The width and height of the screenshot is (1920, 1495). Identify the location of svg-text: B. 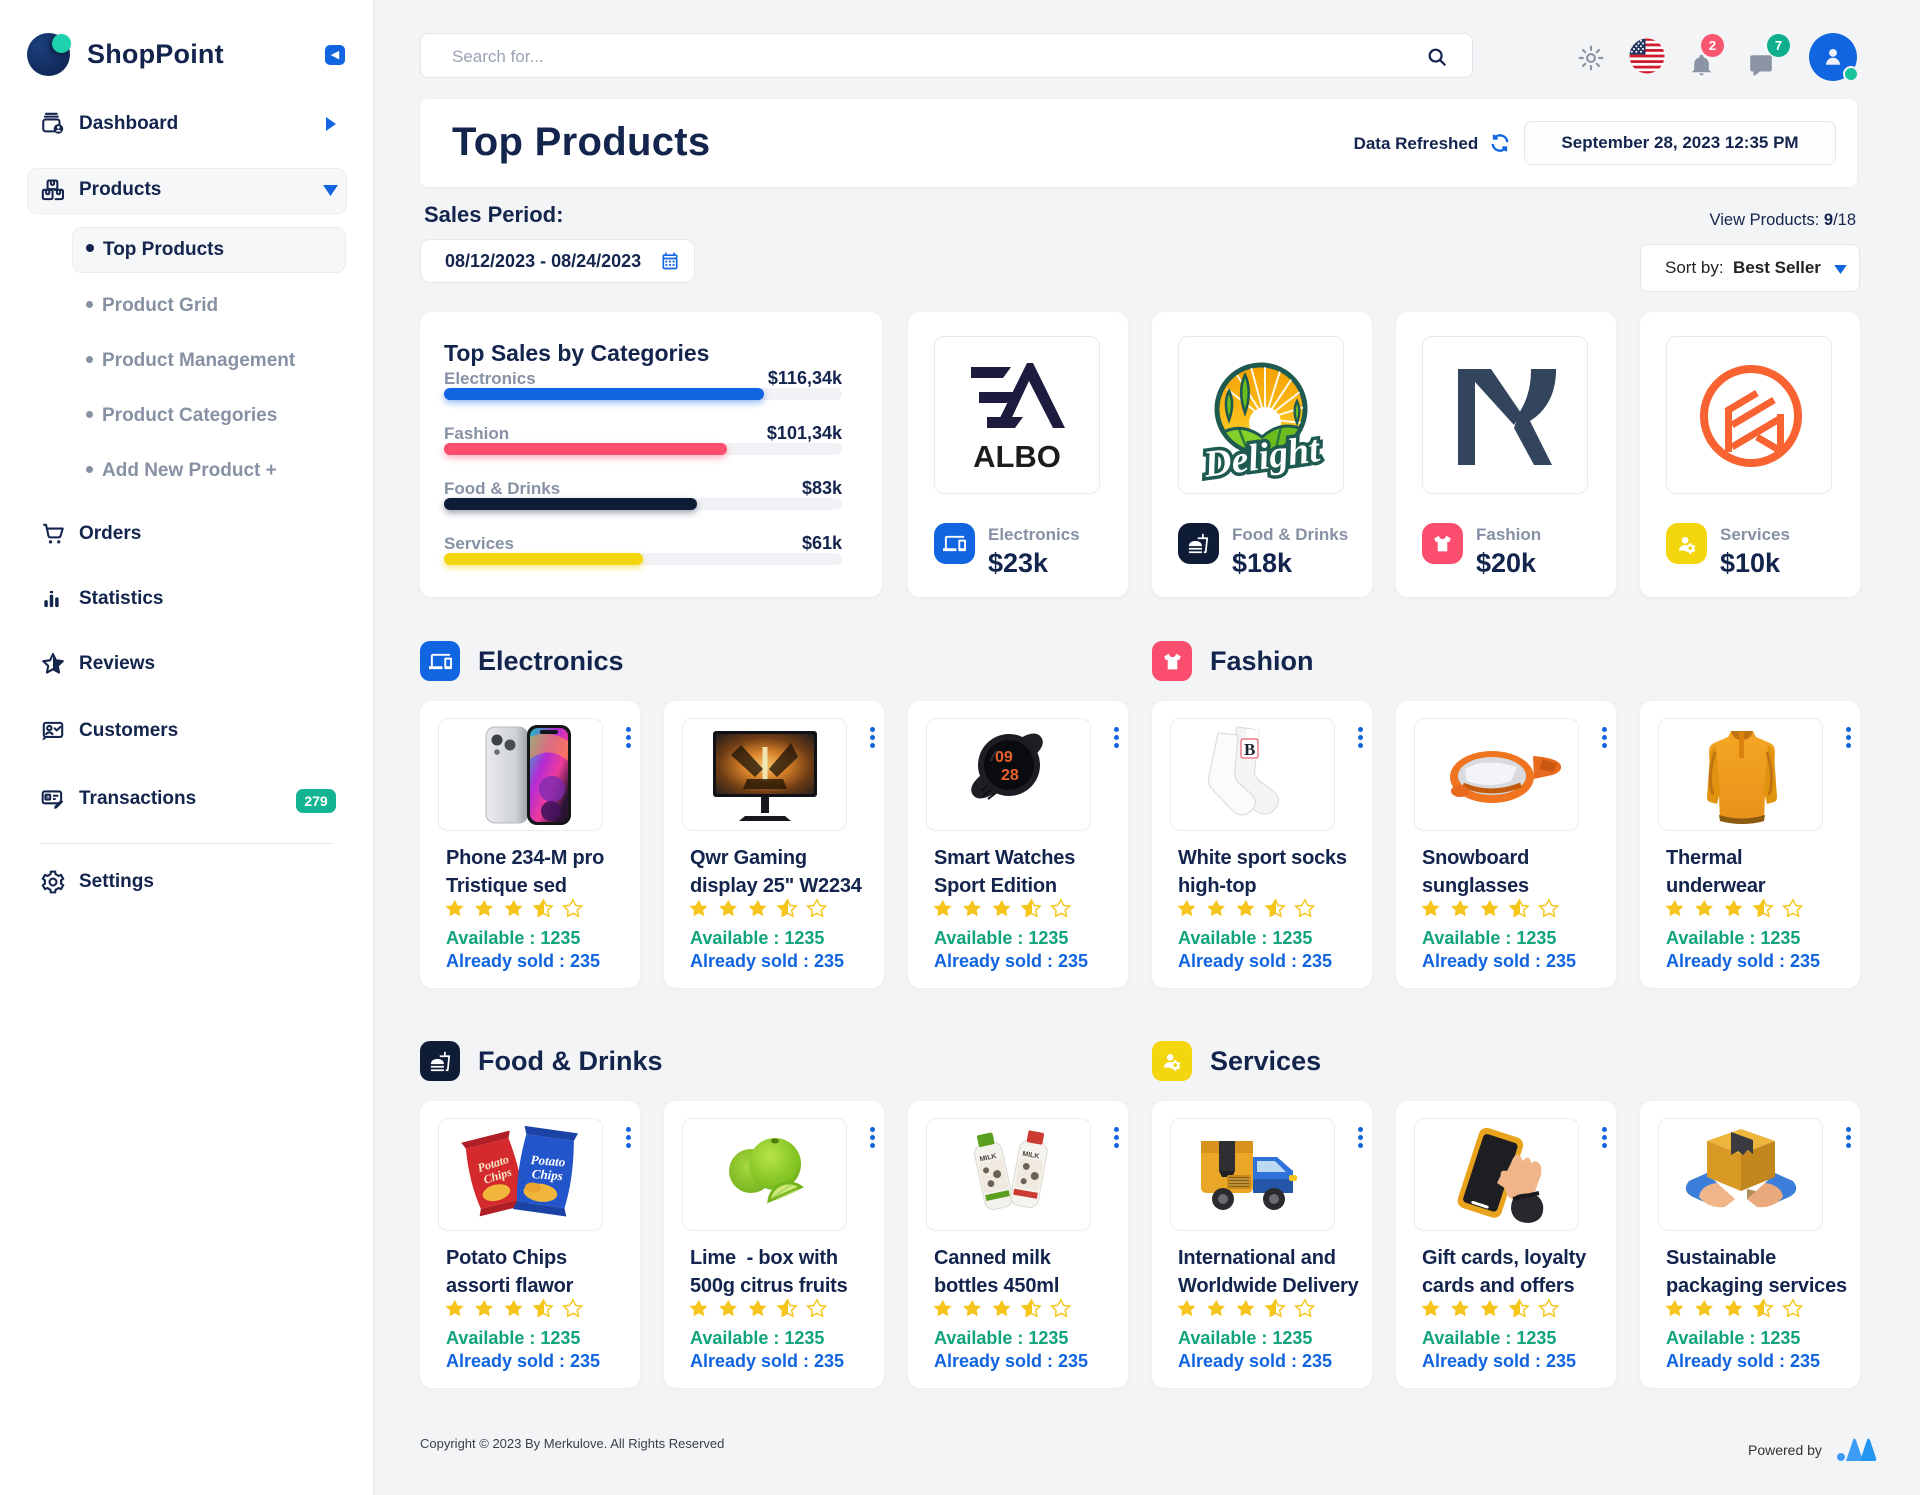
(1249, 749).